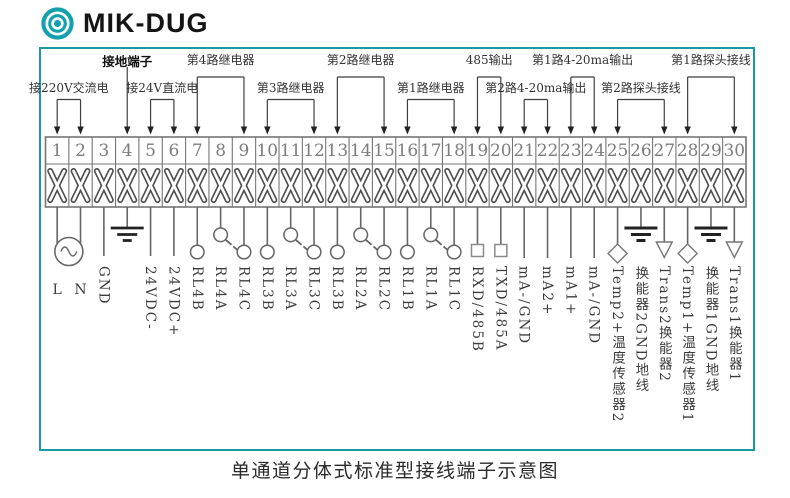 Image resolution: width=790 pixels, height=498 pixels. What do you see at coordinates (663, 324) in the screenshot?
I see `terminal-label: Trans2换能器2` at bounding box center [663, 324].